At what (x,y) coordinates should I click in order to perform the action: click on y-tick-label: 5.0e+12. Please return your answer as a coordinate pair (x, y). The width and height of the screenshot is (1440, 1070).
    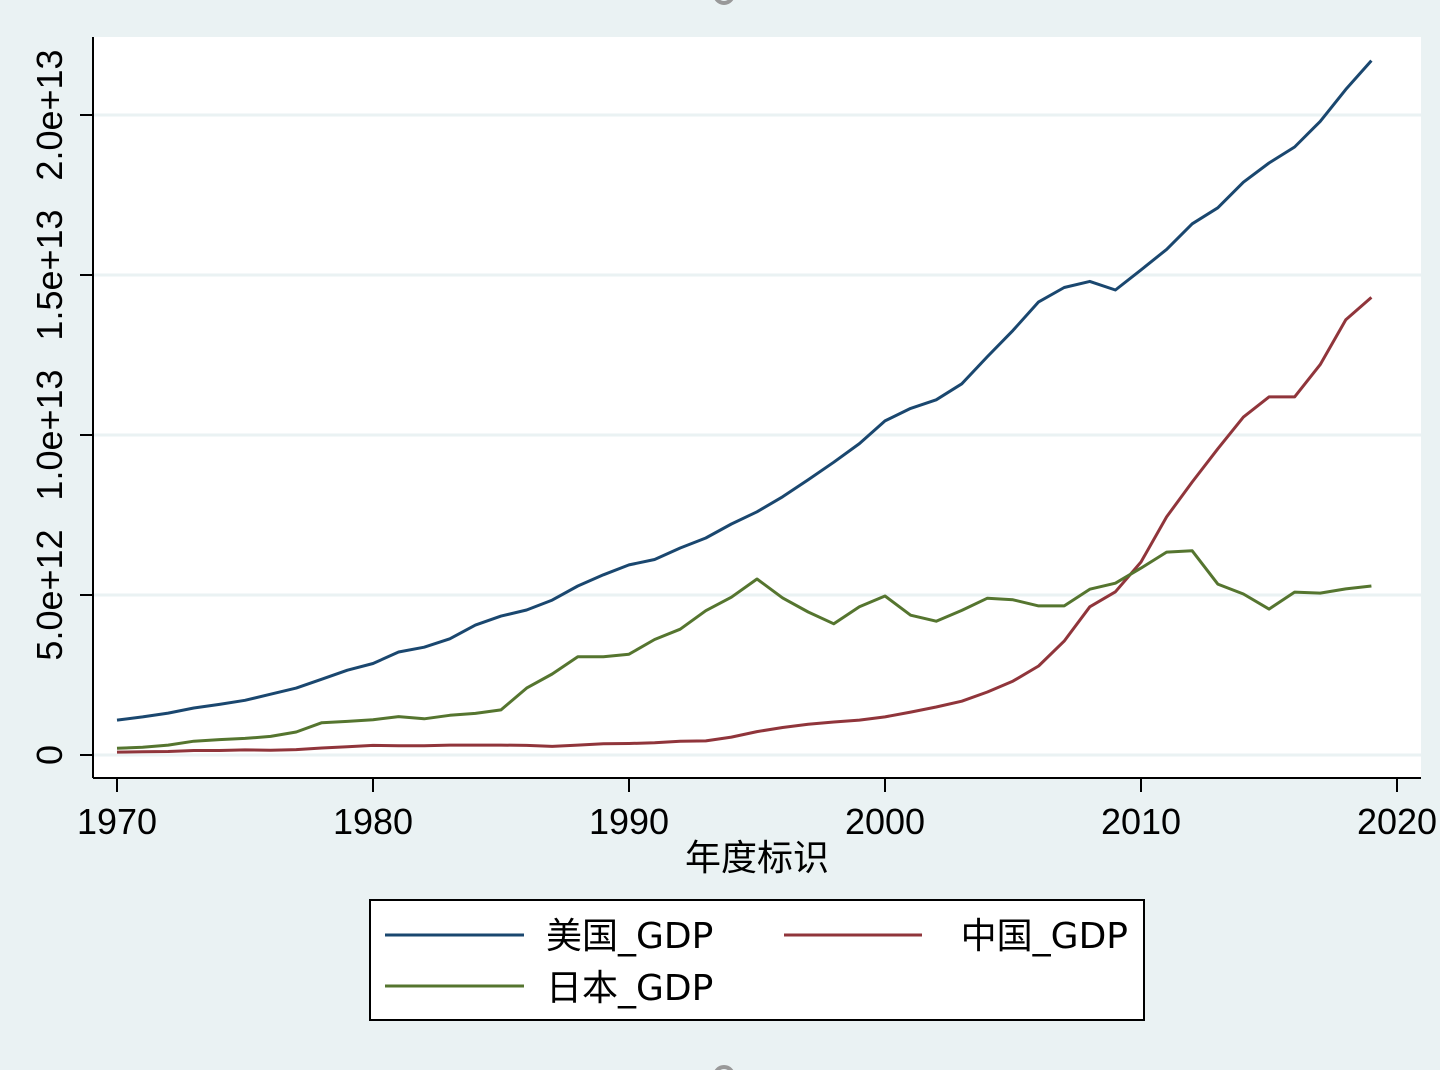
    Looking at the image, I should click on (49, 594).